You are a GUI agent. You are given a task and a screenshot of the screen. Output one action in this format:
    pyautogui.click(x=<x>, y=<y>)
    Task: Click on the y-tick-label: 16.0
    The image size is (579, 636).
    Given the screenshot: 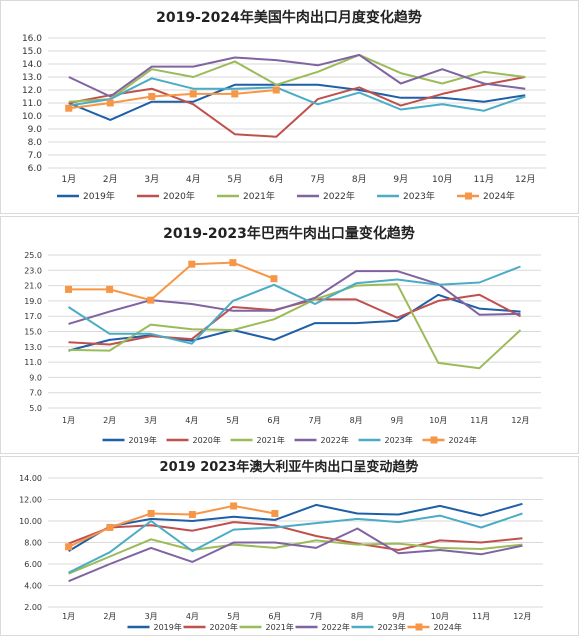 What is the action you would take?
    pyautogui.click(x=32, y=39)
    